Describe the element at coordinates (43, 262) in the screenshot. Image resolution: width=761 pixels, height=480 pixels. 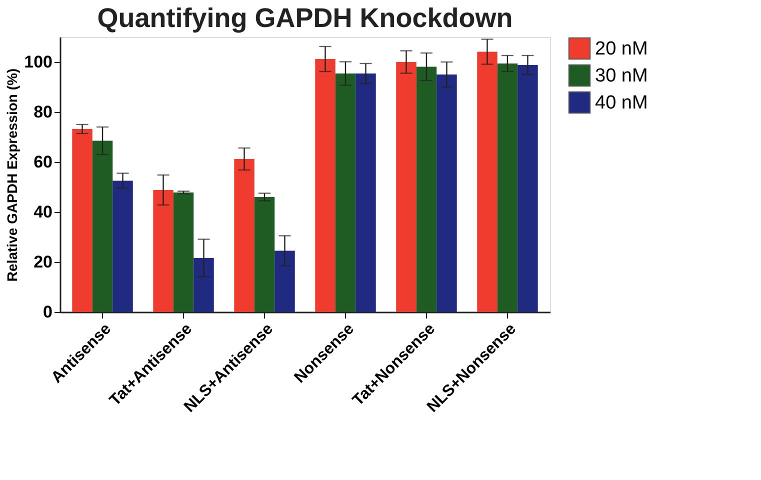
I see `y-tick-label: 20` at that location.